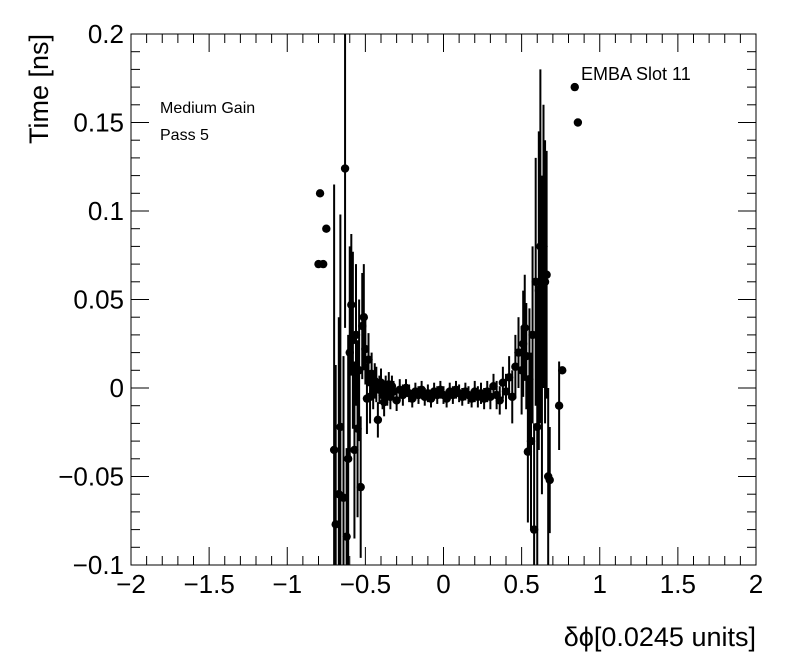  I want to click on annotation-gain: Medium Gain, so click(207, 108).